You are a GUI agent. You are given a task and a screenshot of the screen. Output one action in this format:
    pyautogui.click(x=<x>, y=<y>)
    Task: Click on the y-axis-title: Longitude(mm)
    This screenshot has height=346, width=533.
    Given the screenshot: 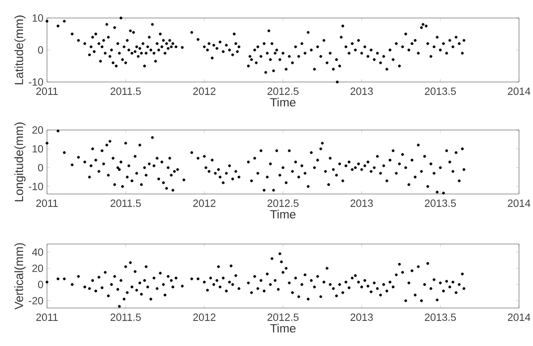 What is the action you would take?
    pyautogui.click(x=20, y=162)
    